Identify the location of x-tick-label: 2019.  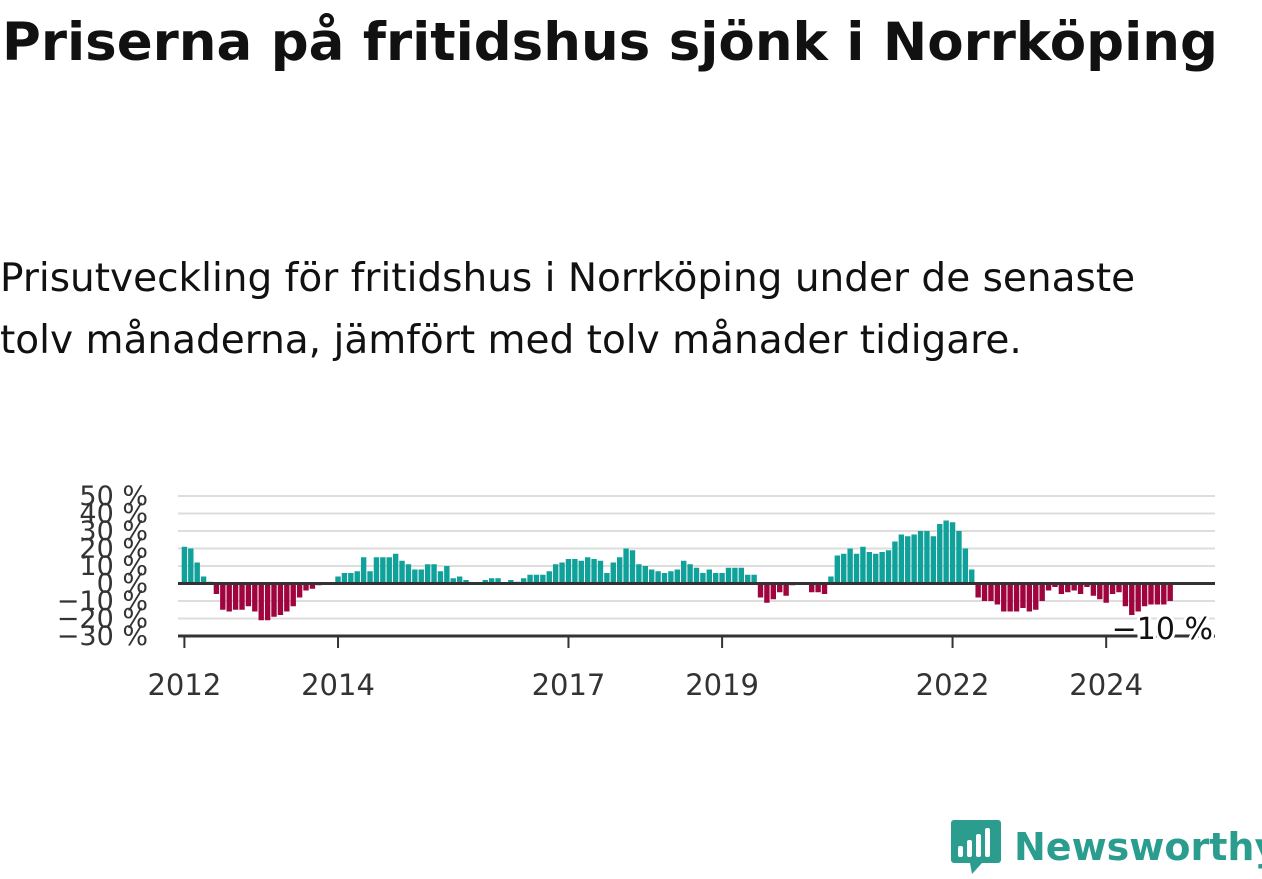
(722, 685).